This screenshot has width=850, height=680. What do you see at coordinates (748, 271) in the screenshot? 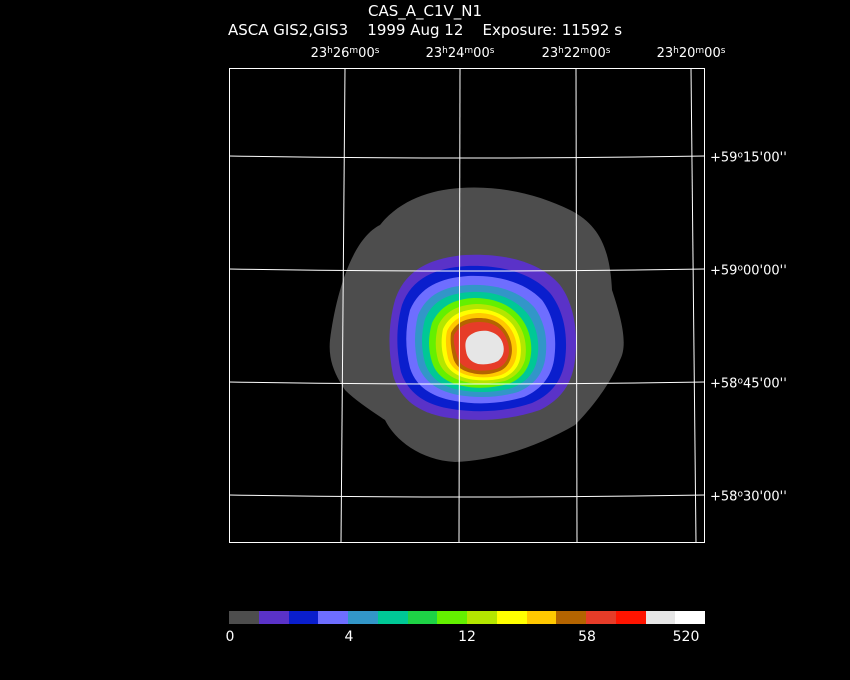
I see `dec-label-2: +59o00'00''` at bounding box center [748, 271].